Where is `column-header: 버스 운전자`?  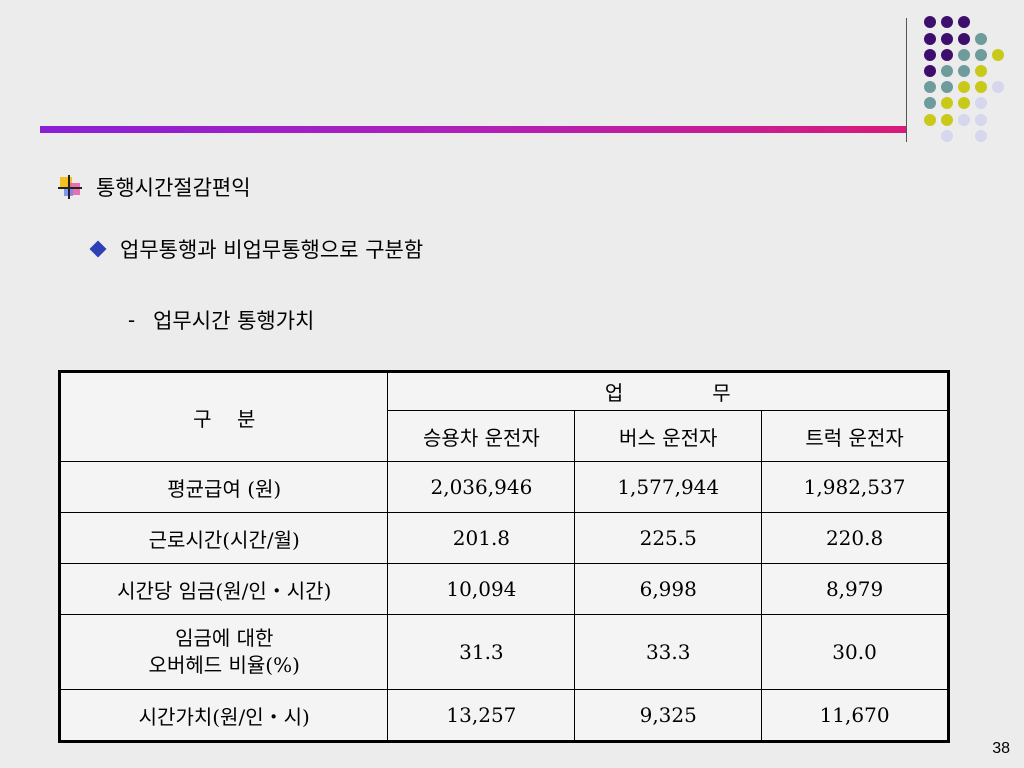 column-header: 버스 운전자 is located at coordinates (668, 436).